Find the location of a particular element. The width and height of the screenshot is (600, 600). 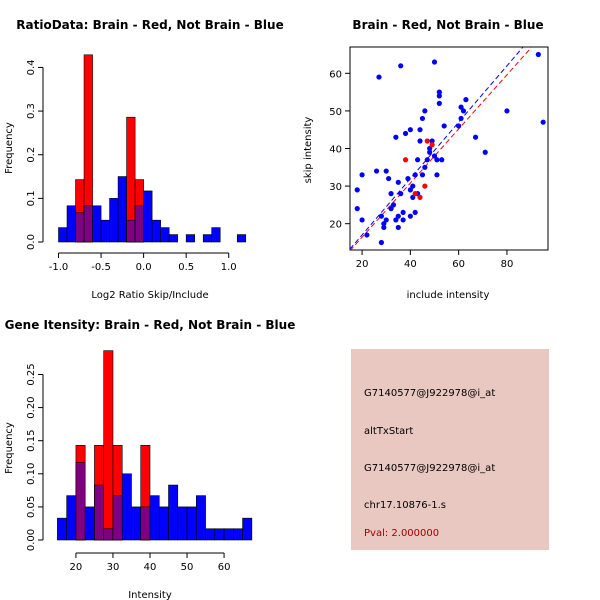

ratio-histogram-axes: -1.0 -0.5 0.0 0.5 1.0 0.0 0.1 0.2 0.3 0.4 is located at coordinates (131, 166).